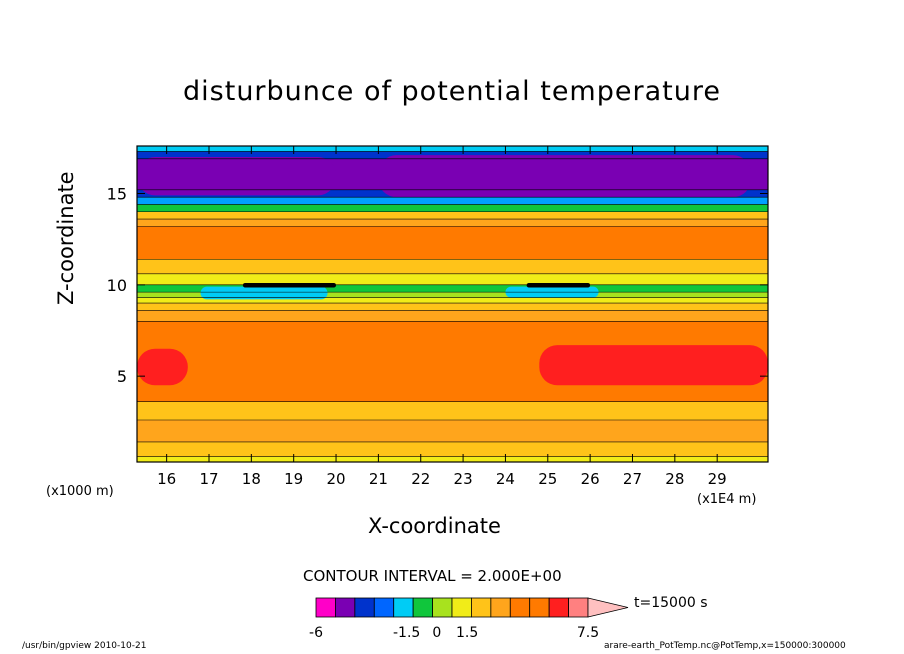 The image size is (904, 654). Describe the element at coordinates (469, 619) in the screenshot. I see `colorbar: -6 -1.5 0 1.5 7.5` at that location.